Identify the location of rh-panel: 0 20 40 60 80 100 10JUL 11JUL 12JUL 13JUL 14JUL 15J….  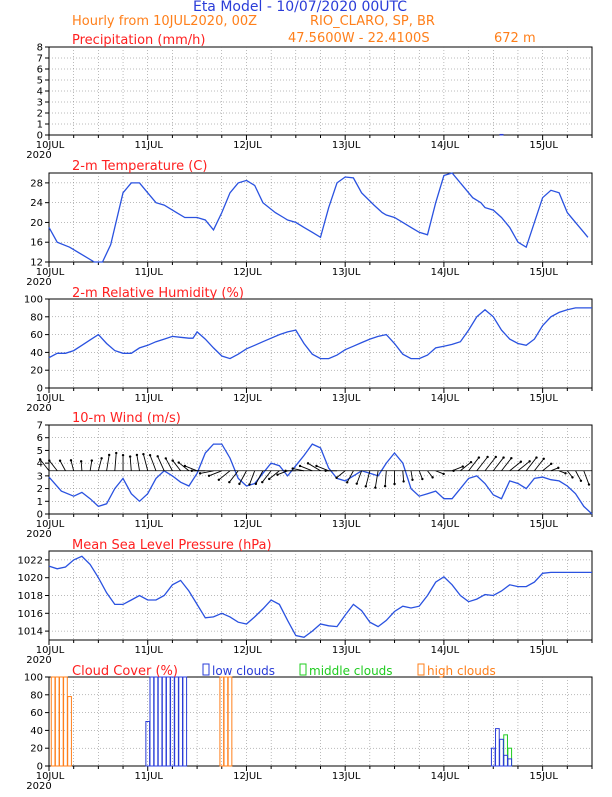
(308, 354).